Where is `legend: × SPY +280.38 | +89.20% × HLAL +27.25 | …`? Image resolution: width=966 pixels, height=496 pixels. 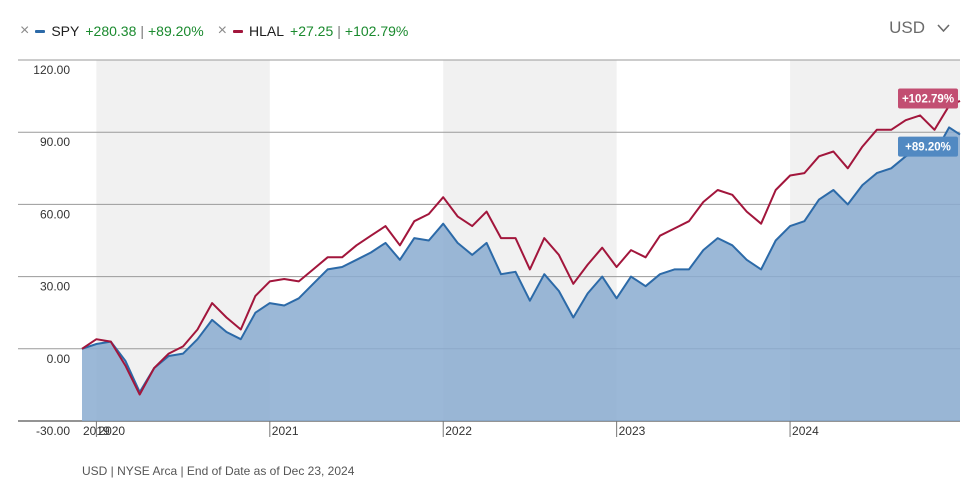 legend: × SPY +280.38 | +89.20% × HLAL +27.25 | … is located at coordinates (221, 31).